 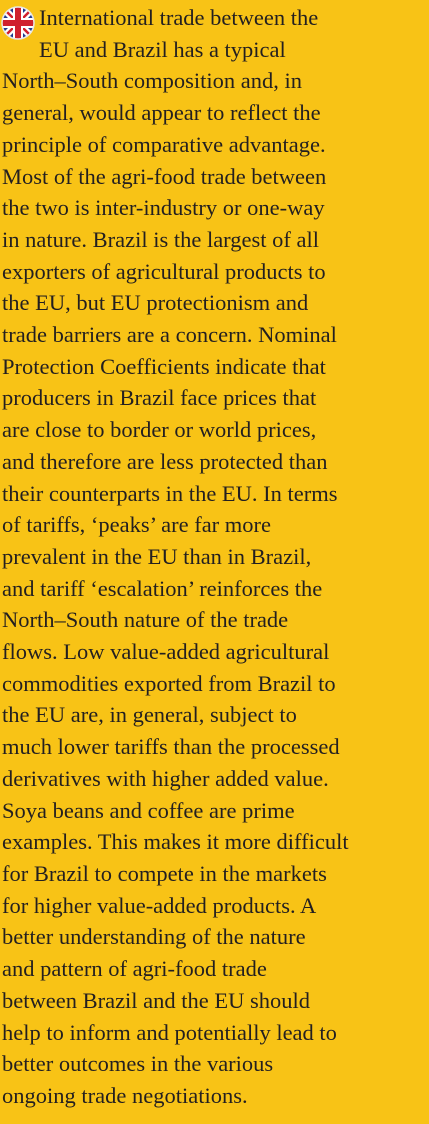 I want to click on text-line: International trade between the, so click(x=179, y=17).